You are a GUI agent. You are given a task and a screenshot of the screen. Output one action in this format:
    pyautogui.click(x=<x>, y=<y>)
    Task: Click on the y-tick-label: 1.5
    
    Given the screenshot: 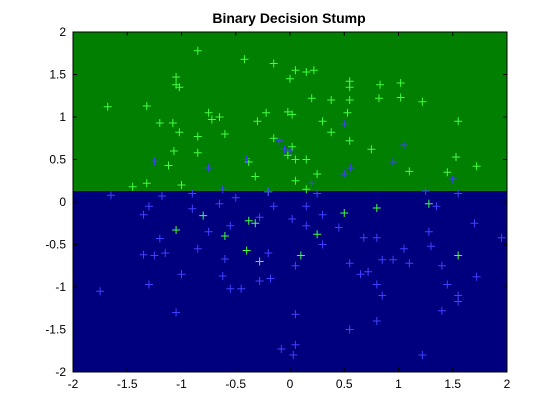 What is the action you would take?
    pyautogui.click(x=57, y=75)
    